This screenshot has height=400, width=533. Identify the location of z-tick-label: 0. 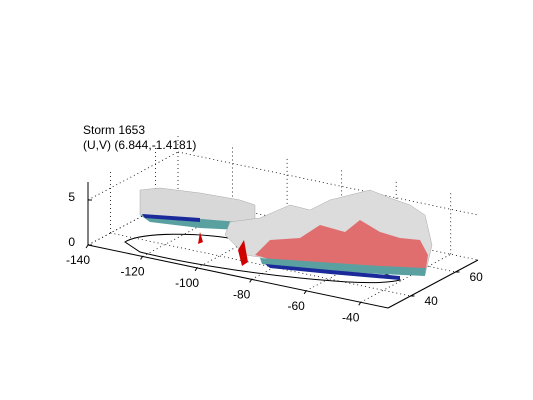
(71, 242).